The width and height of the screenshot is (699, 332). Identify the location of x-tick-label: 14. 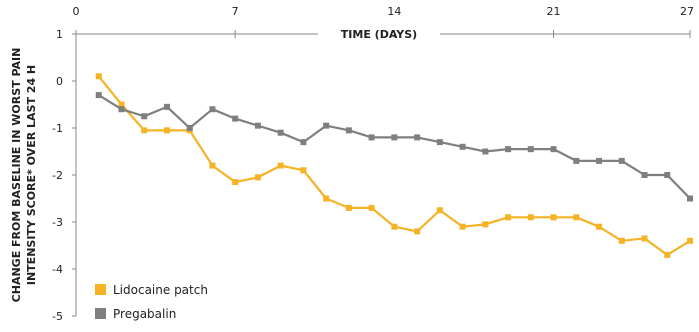
(394, 11).